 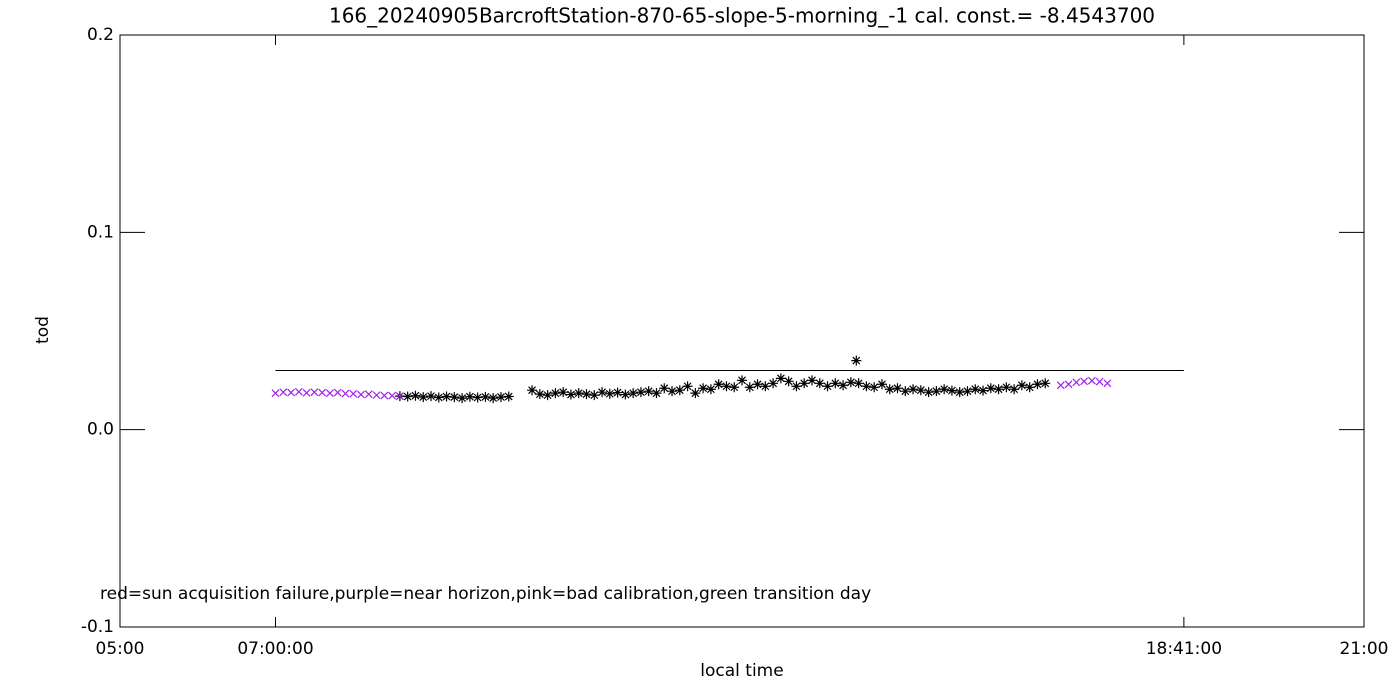 What do you see at coordinates (275, 649) in the screenshot?
I see `x-tick-label: 07:00:00` at bounding box center [275, 649].